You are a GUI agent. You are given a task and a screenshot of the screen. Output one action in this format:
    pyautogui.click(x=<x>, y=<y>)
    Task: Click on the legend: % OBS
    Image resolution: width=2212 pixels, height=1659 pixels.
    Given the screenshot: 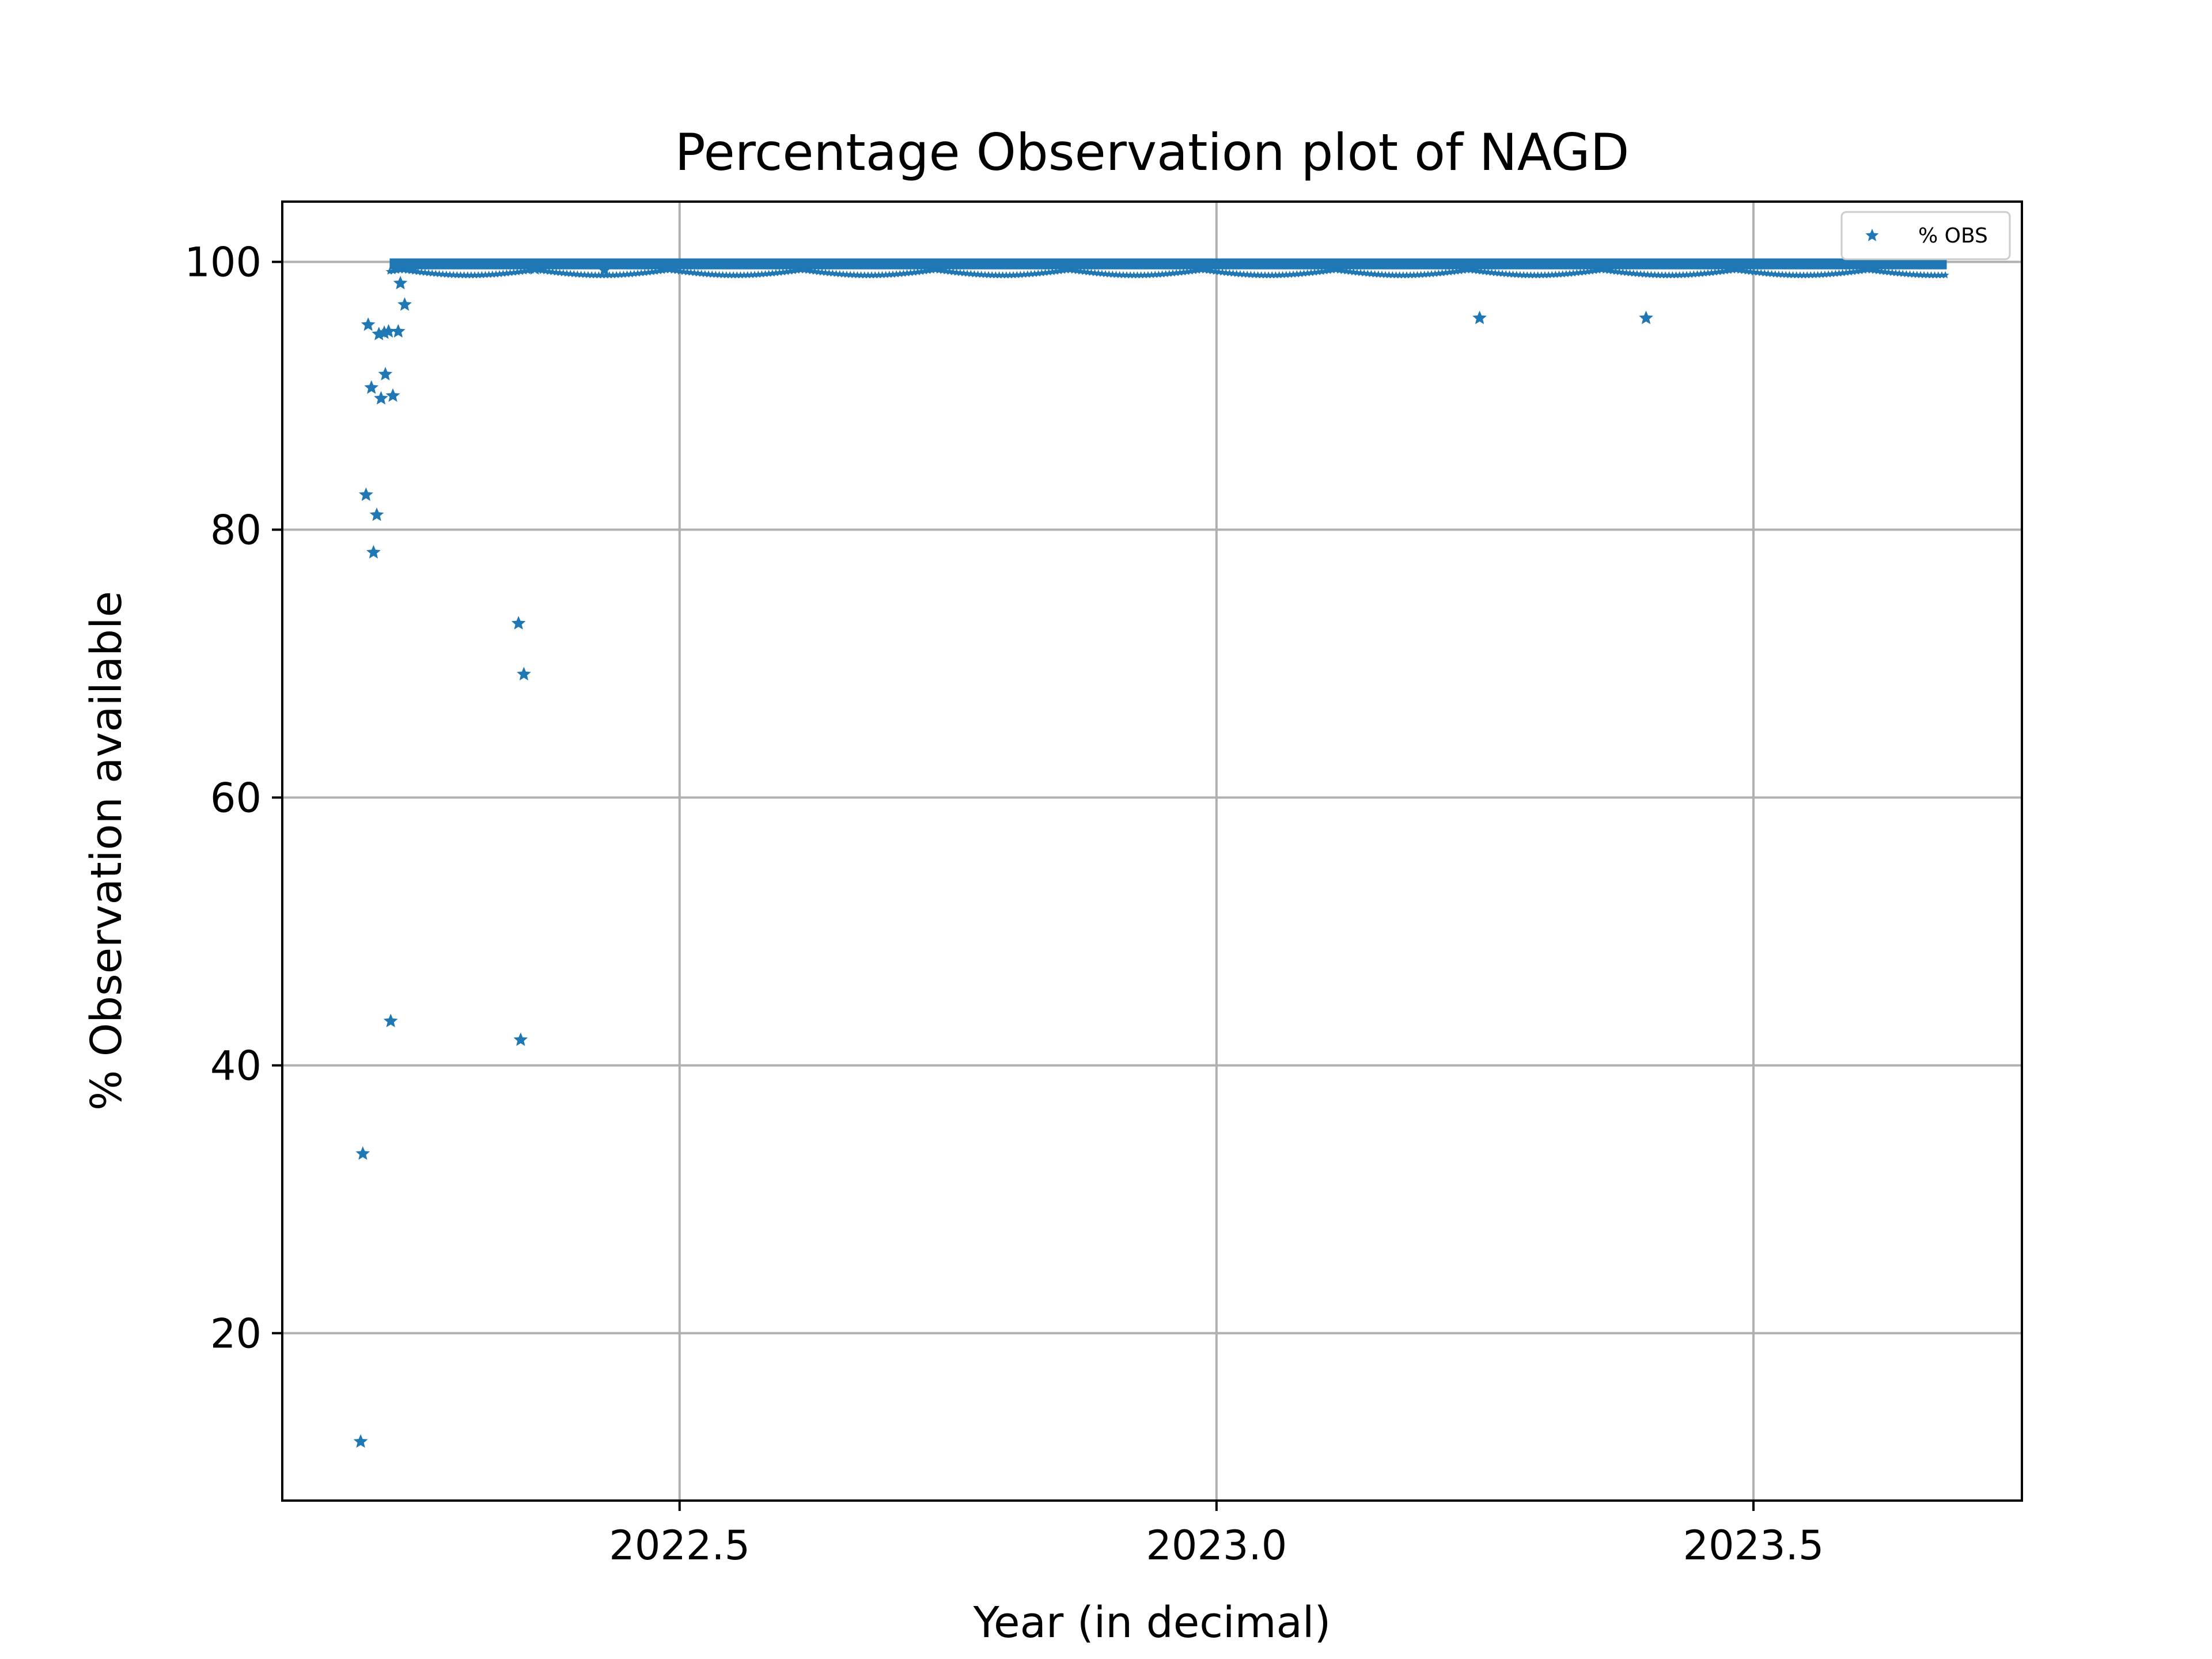 What is the action you would take?
    pyautogui.click(x=1925, y=235)
    